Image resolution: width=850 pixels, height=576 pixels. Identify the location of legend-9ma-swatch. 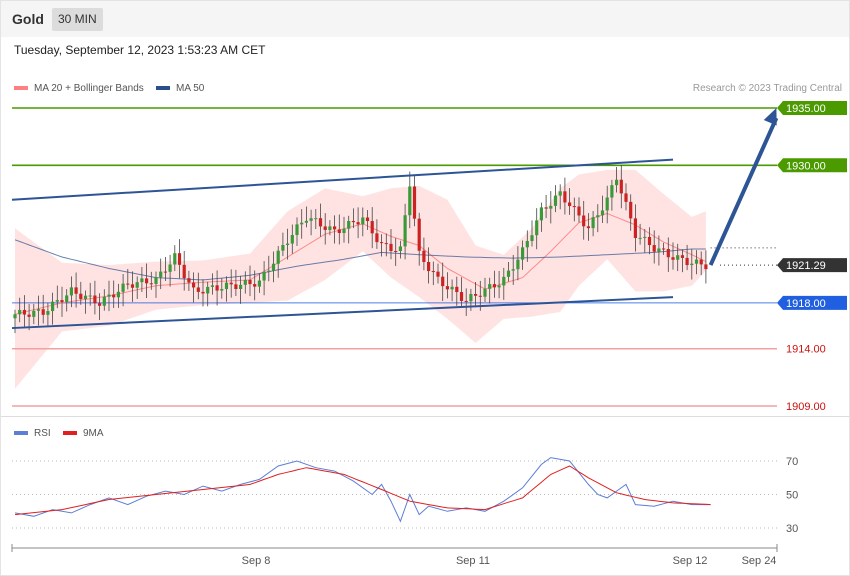
(70, 433).